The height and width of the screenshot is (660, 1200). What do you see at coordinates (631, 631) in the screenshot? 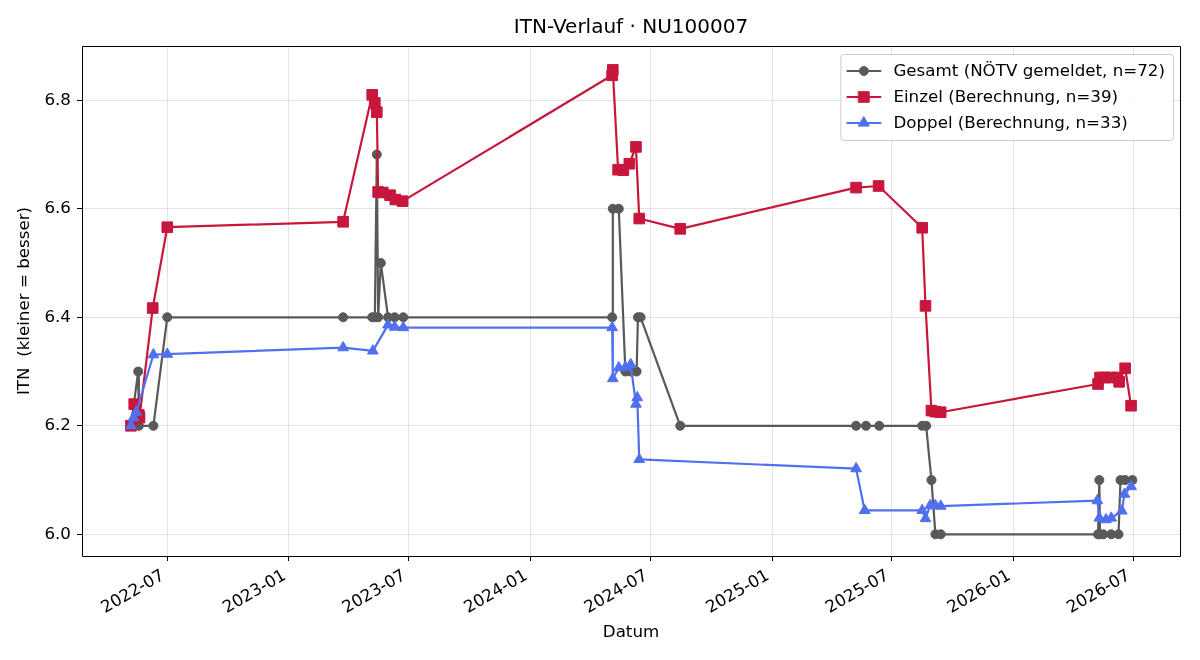
I see `x-axis-title: Datum` at bounding box center [631, 631].